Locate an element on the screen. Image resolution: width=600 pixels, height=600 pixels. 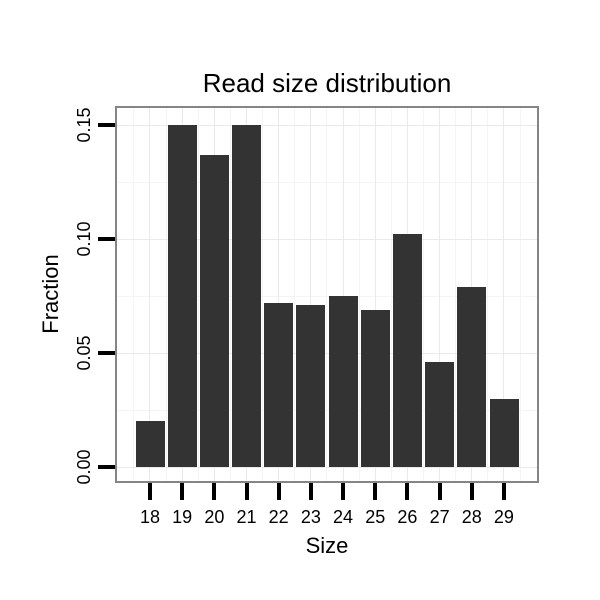
x-tick-label: 22 is located at coordinates (278, 517).